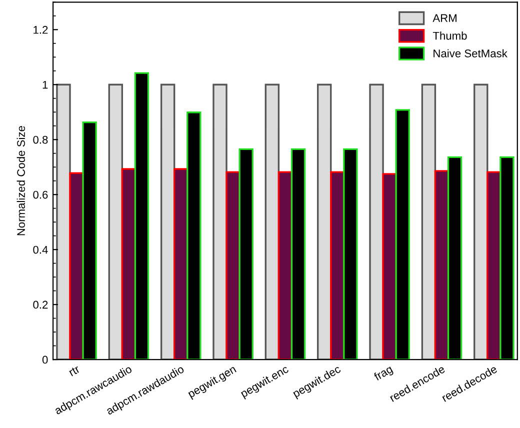 This screenshot has width=520, height=428. Describe the element at coordinates (449, 36) in the screenshot. I see `legend-label: Thumb` at that location.